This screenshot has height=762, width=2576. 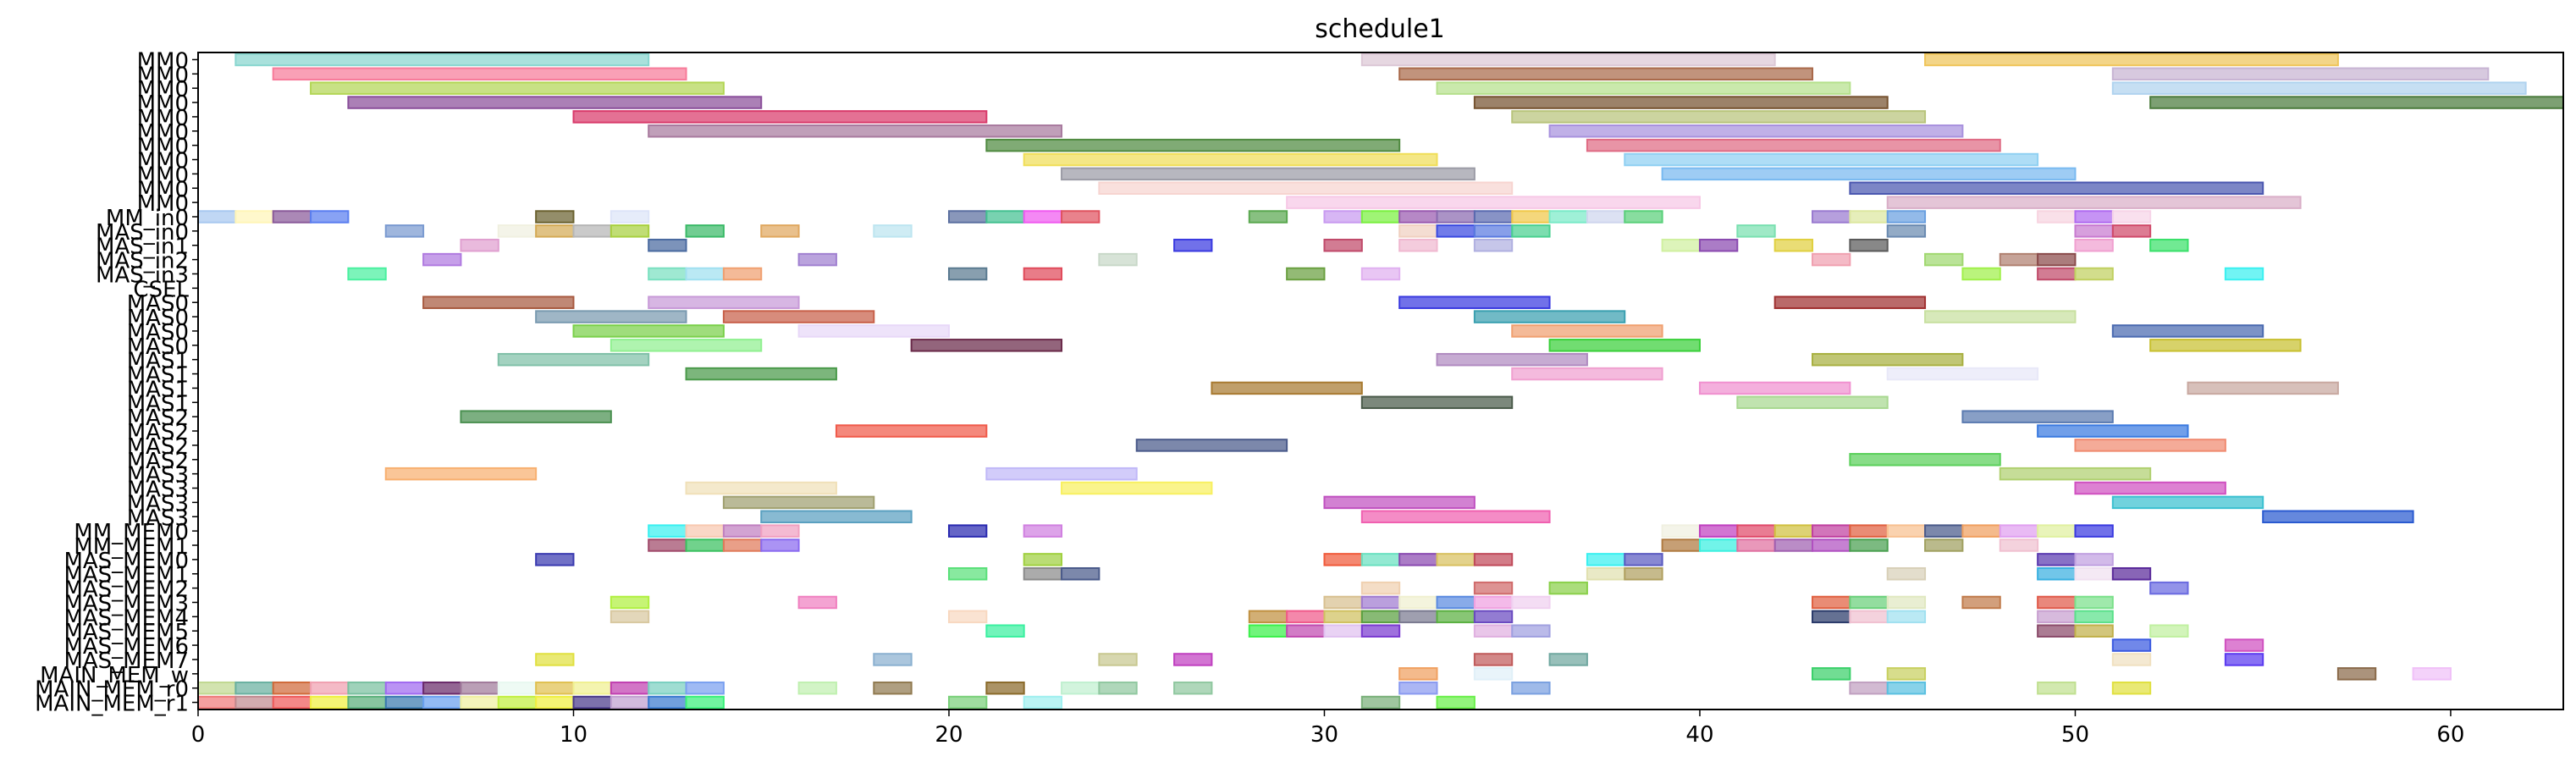 I want to click on y-tick-label: MAIN_MEM_r1, so click(x=112, y=704).